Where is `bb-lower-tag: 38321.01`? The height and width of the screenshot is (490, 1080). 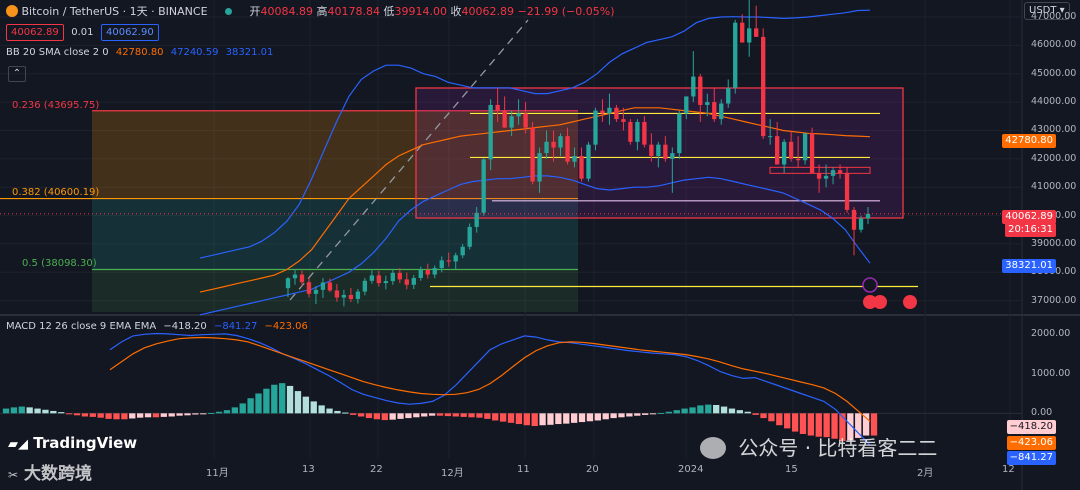
bb-lower-tag: 38321.01 is located at coordinates (1029, 266).